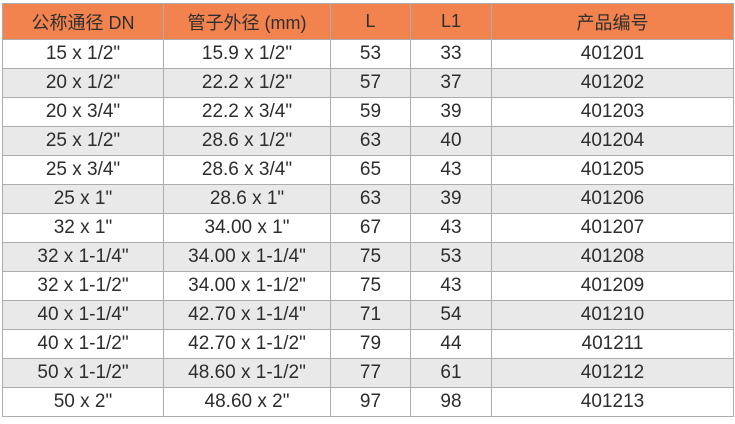 Image resolution: width=735 pixels, height=424 pixels. I want to click on table-cell: 20 x 1/2", so click(83, 83).